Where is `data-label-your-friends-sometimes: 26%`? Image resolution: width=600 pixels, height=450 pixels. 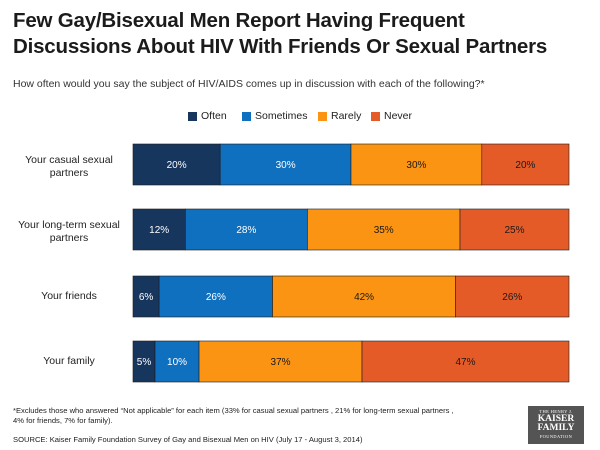 data-label-your-friends-sometimes: 26% is located at coordinates (216, 297).